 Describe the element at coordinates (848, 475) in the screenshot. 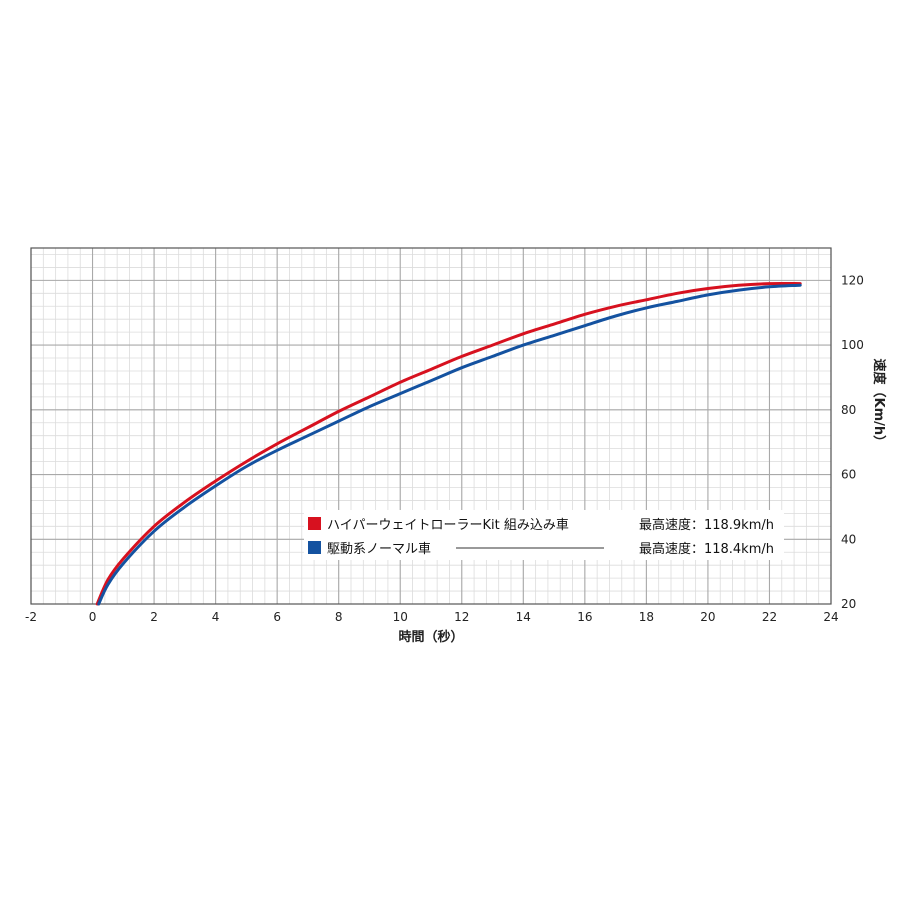

I see `y-tick-label: 60` at that location.